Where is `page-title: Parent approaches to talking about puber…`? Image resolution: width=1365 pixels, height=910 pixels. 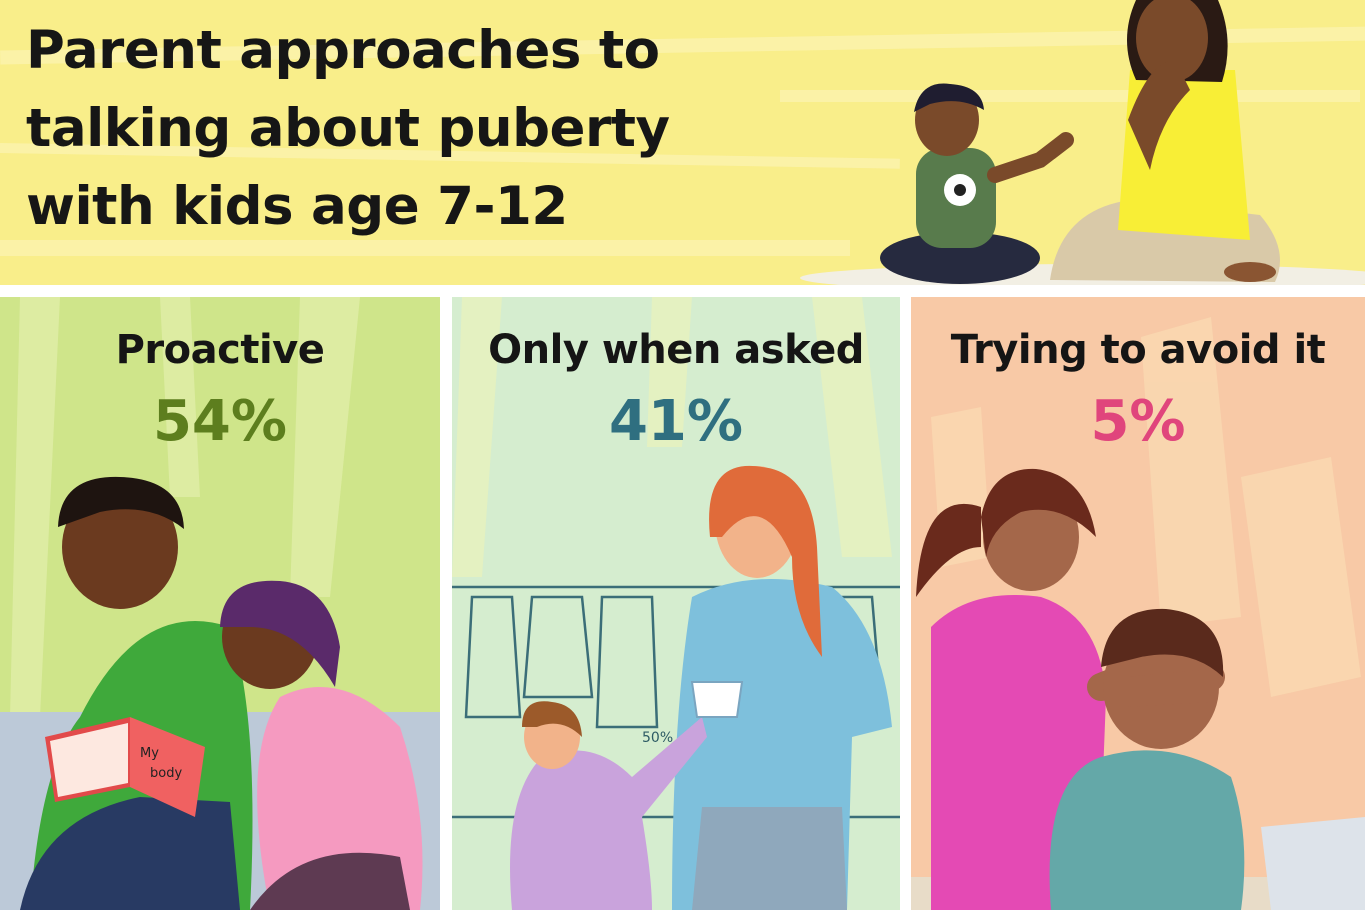
page-title: Parent approaches to talking about puber… is located at coordinates (348, 128).